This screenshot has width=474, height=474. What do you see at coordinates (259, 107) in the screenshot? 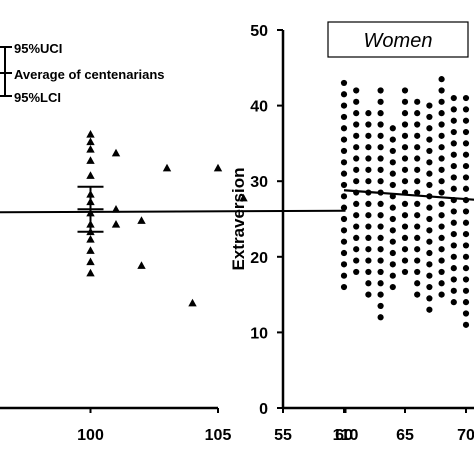
I see `right-y-tick-label: 40` at bounding box center [259, 107].